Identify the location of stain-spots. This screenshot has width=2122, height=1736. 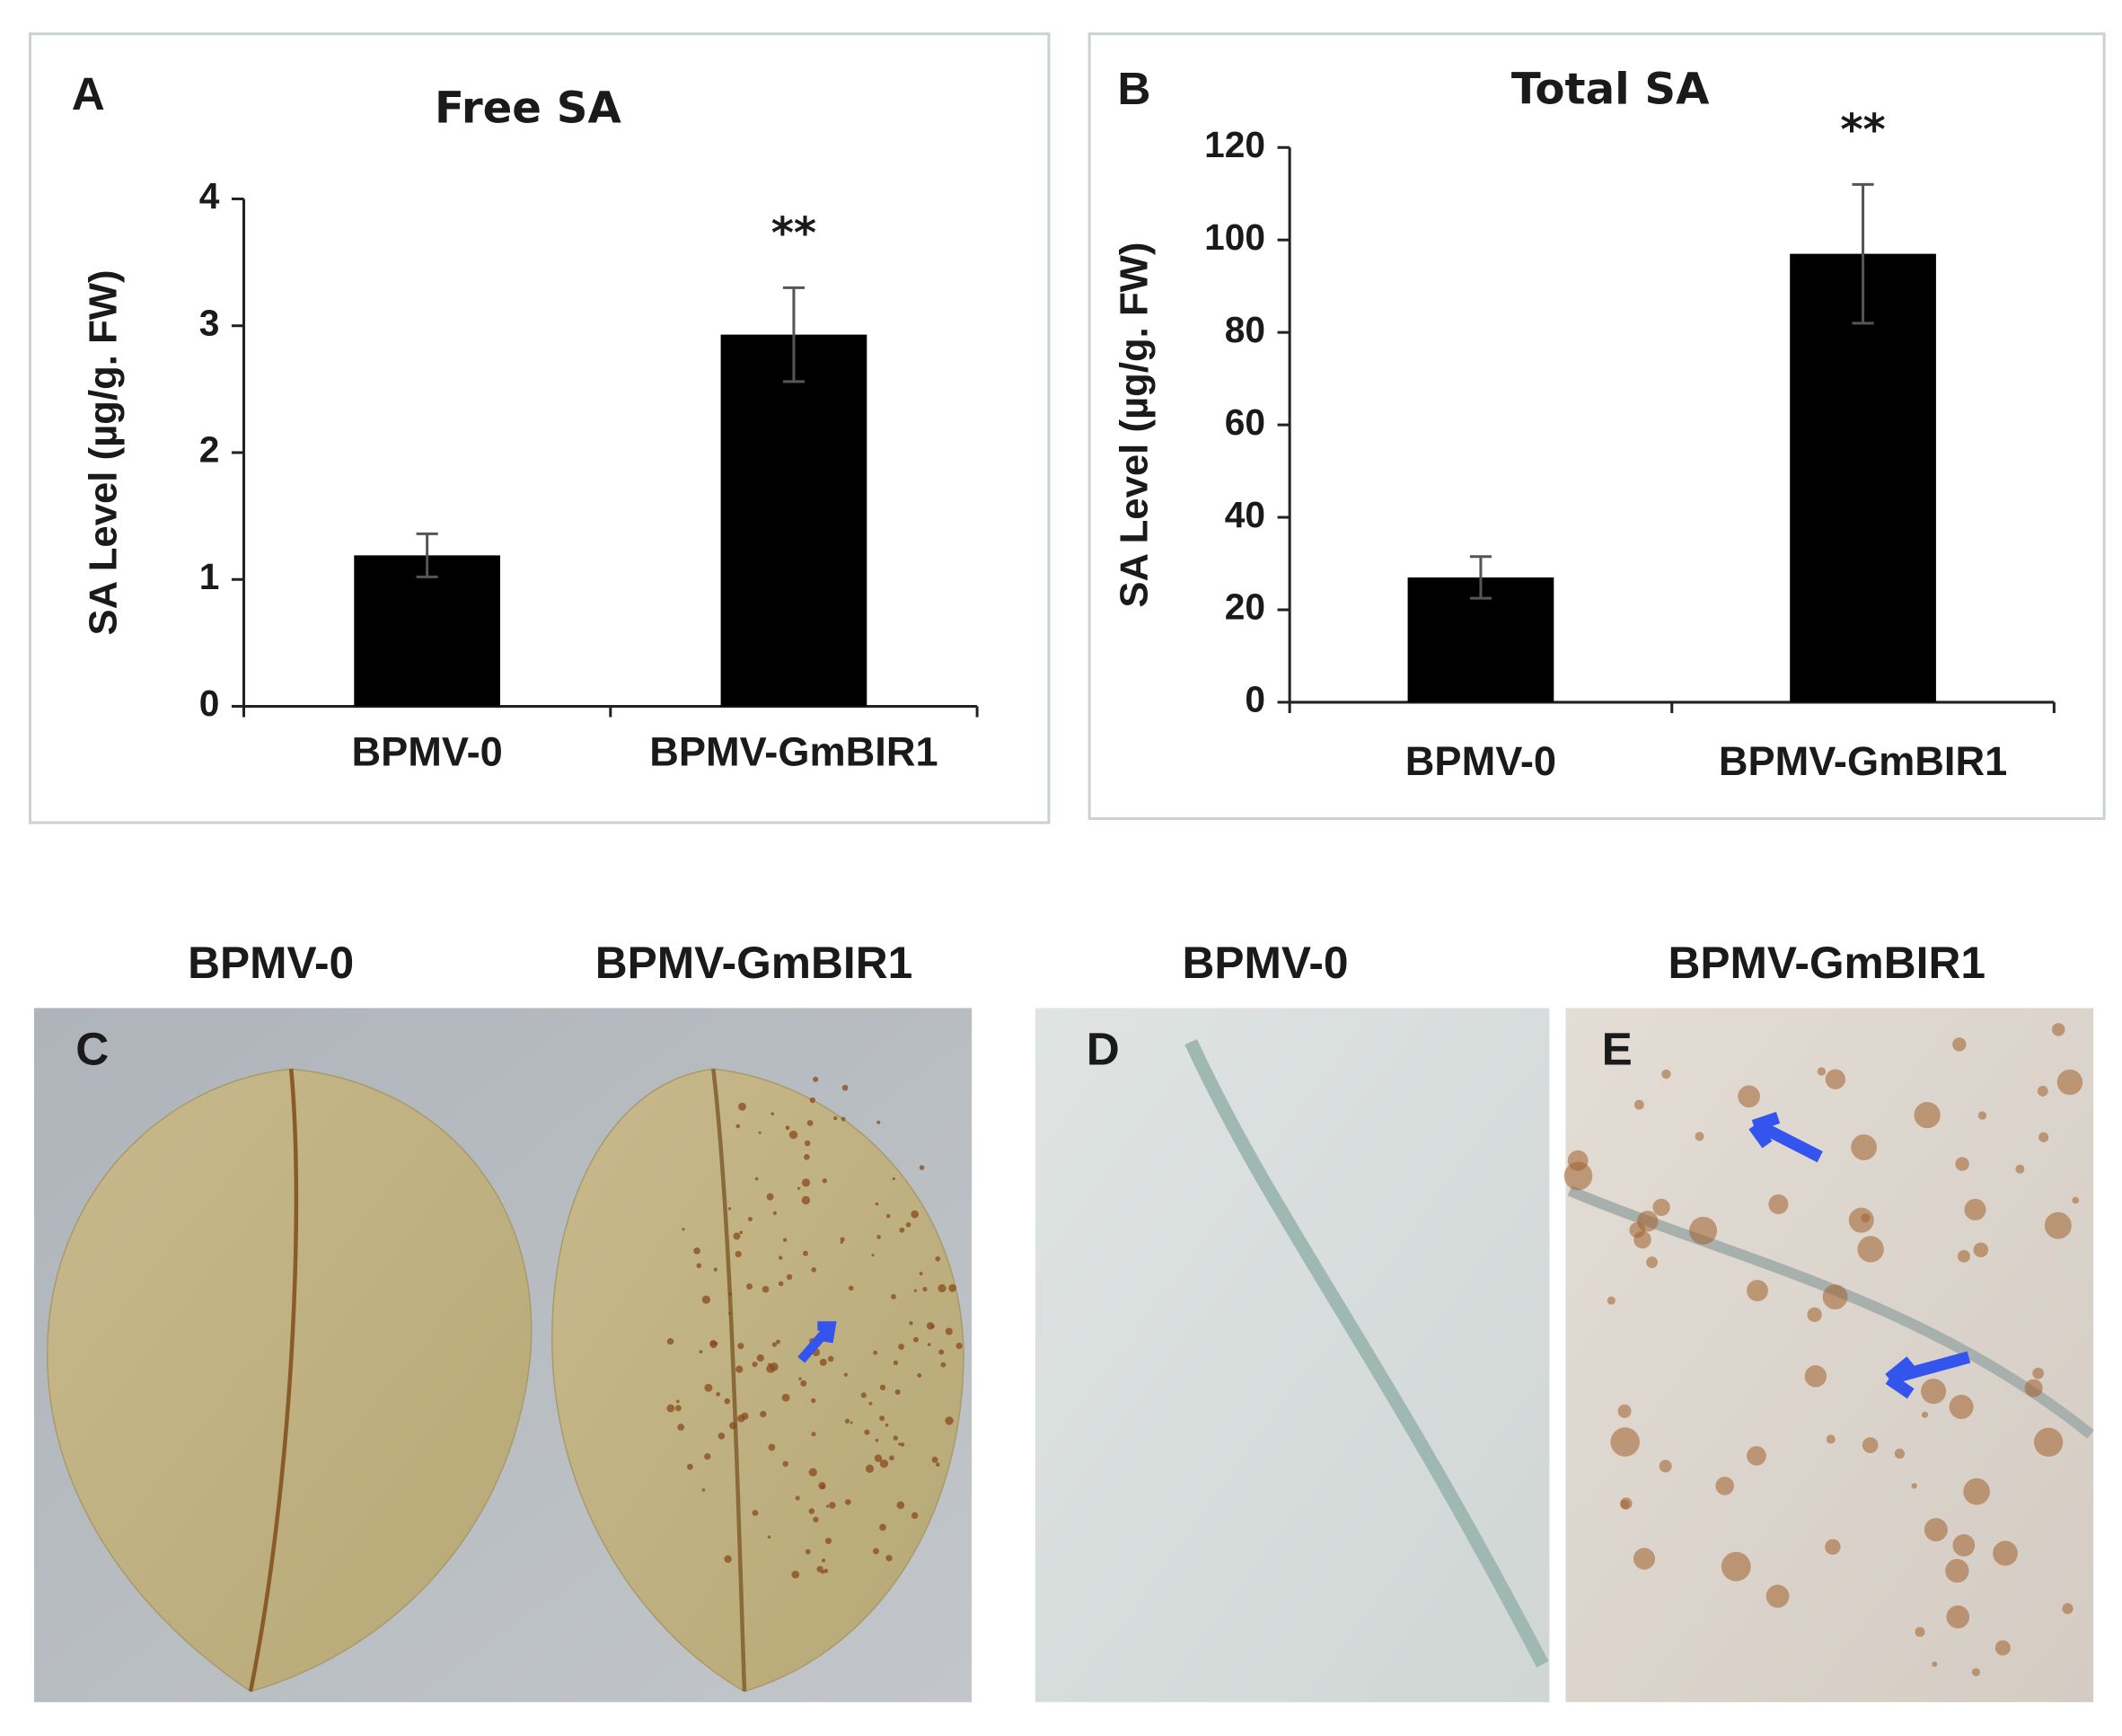
(1823, 1350).